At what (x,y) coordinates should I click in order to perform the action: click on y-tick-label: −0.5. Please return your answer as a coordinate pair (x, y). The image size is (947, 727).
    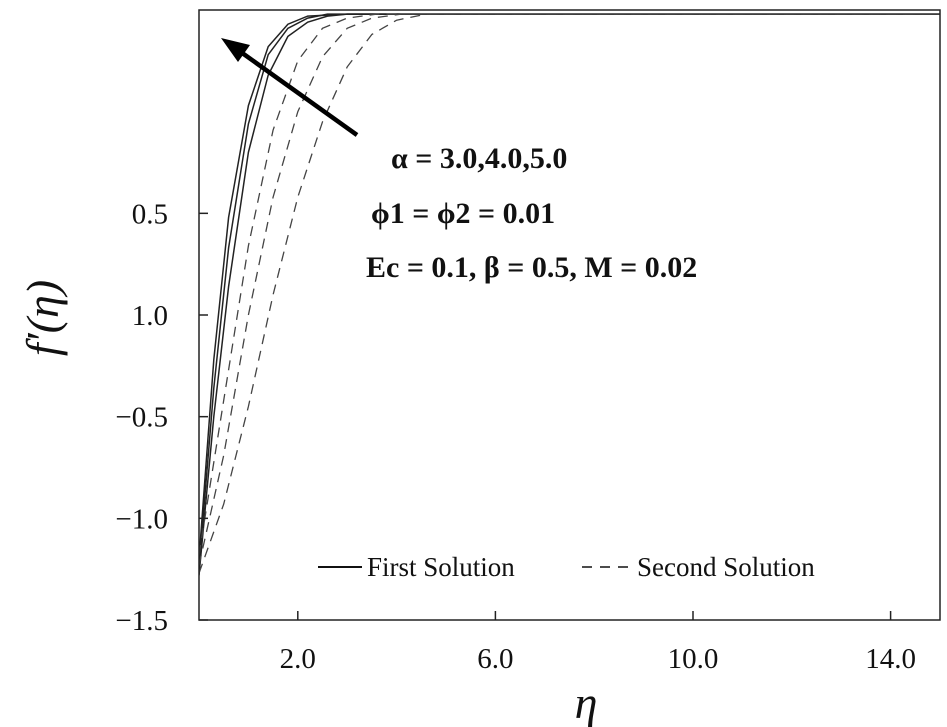
    Looking at the image, I should click on (141, 418).